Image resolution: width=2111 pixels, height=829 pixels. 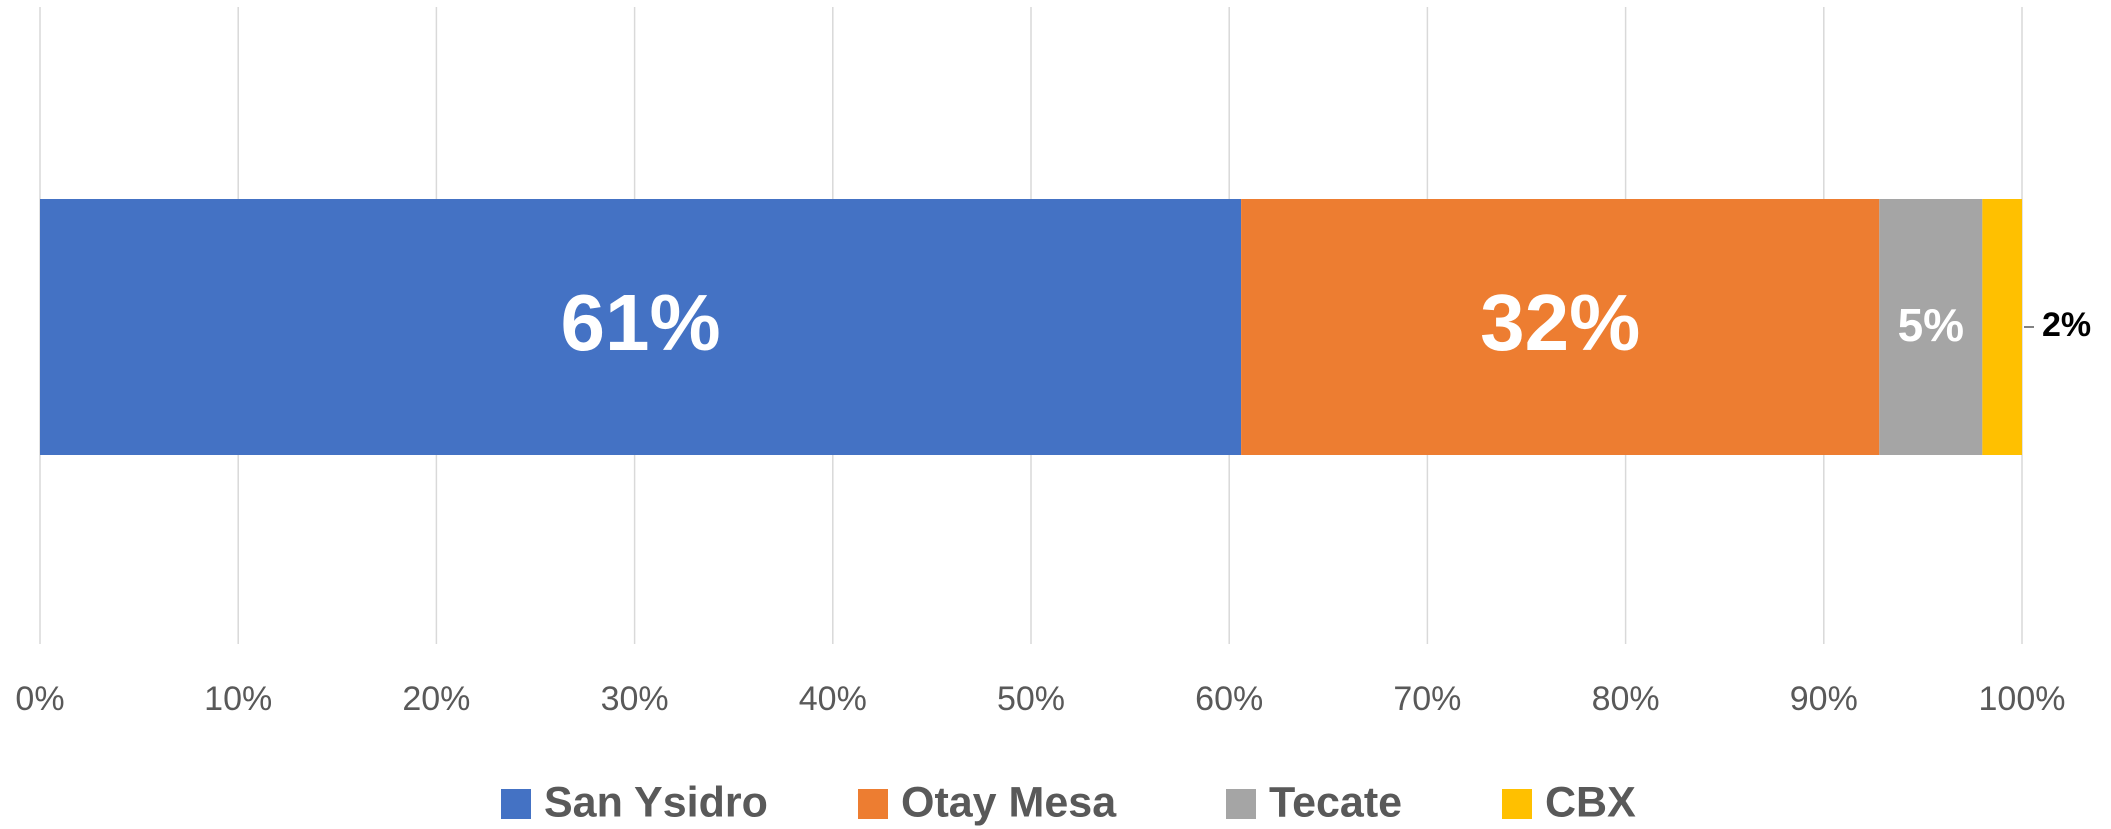 I want to click on x-tick-label: 40%, so click(x=833, y=699).